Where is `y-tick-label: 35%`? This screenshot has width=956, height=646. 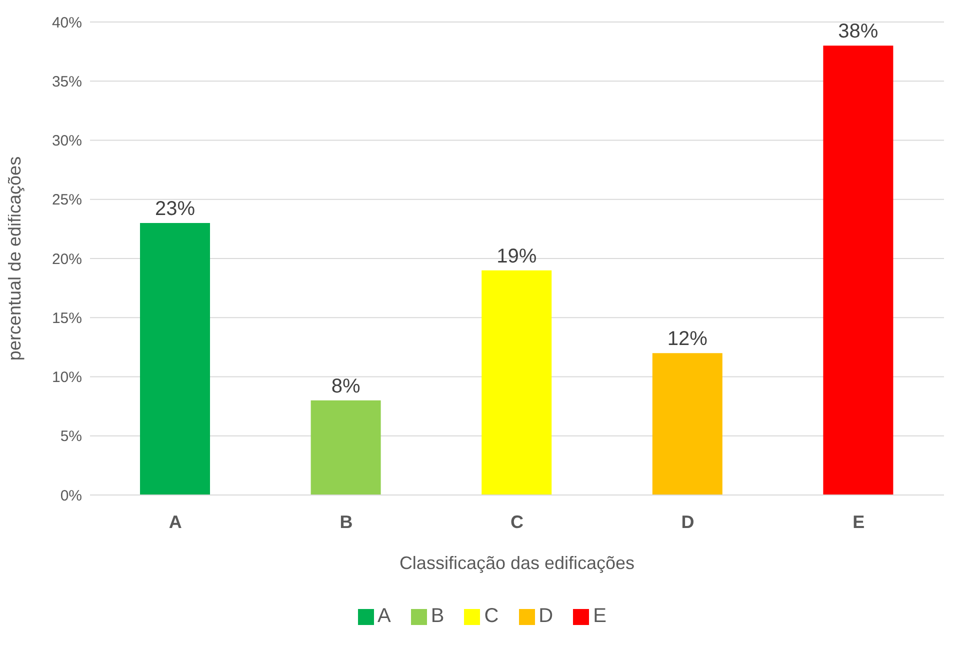
y-tick-label: 35% is located at coordinates (67, 81).